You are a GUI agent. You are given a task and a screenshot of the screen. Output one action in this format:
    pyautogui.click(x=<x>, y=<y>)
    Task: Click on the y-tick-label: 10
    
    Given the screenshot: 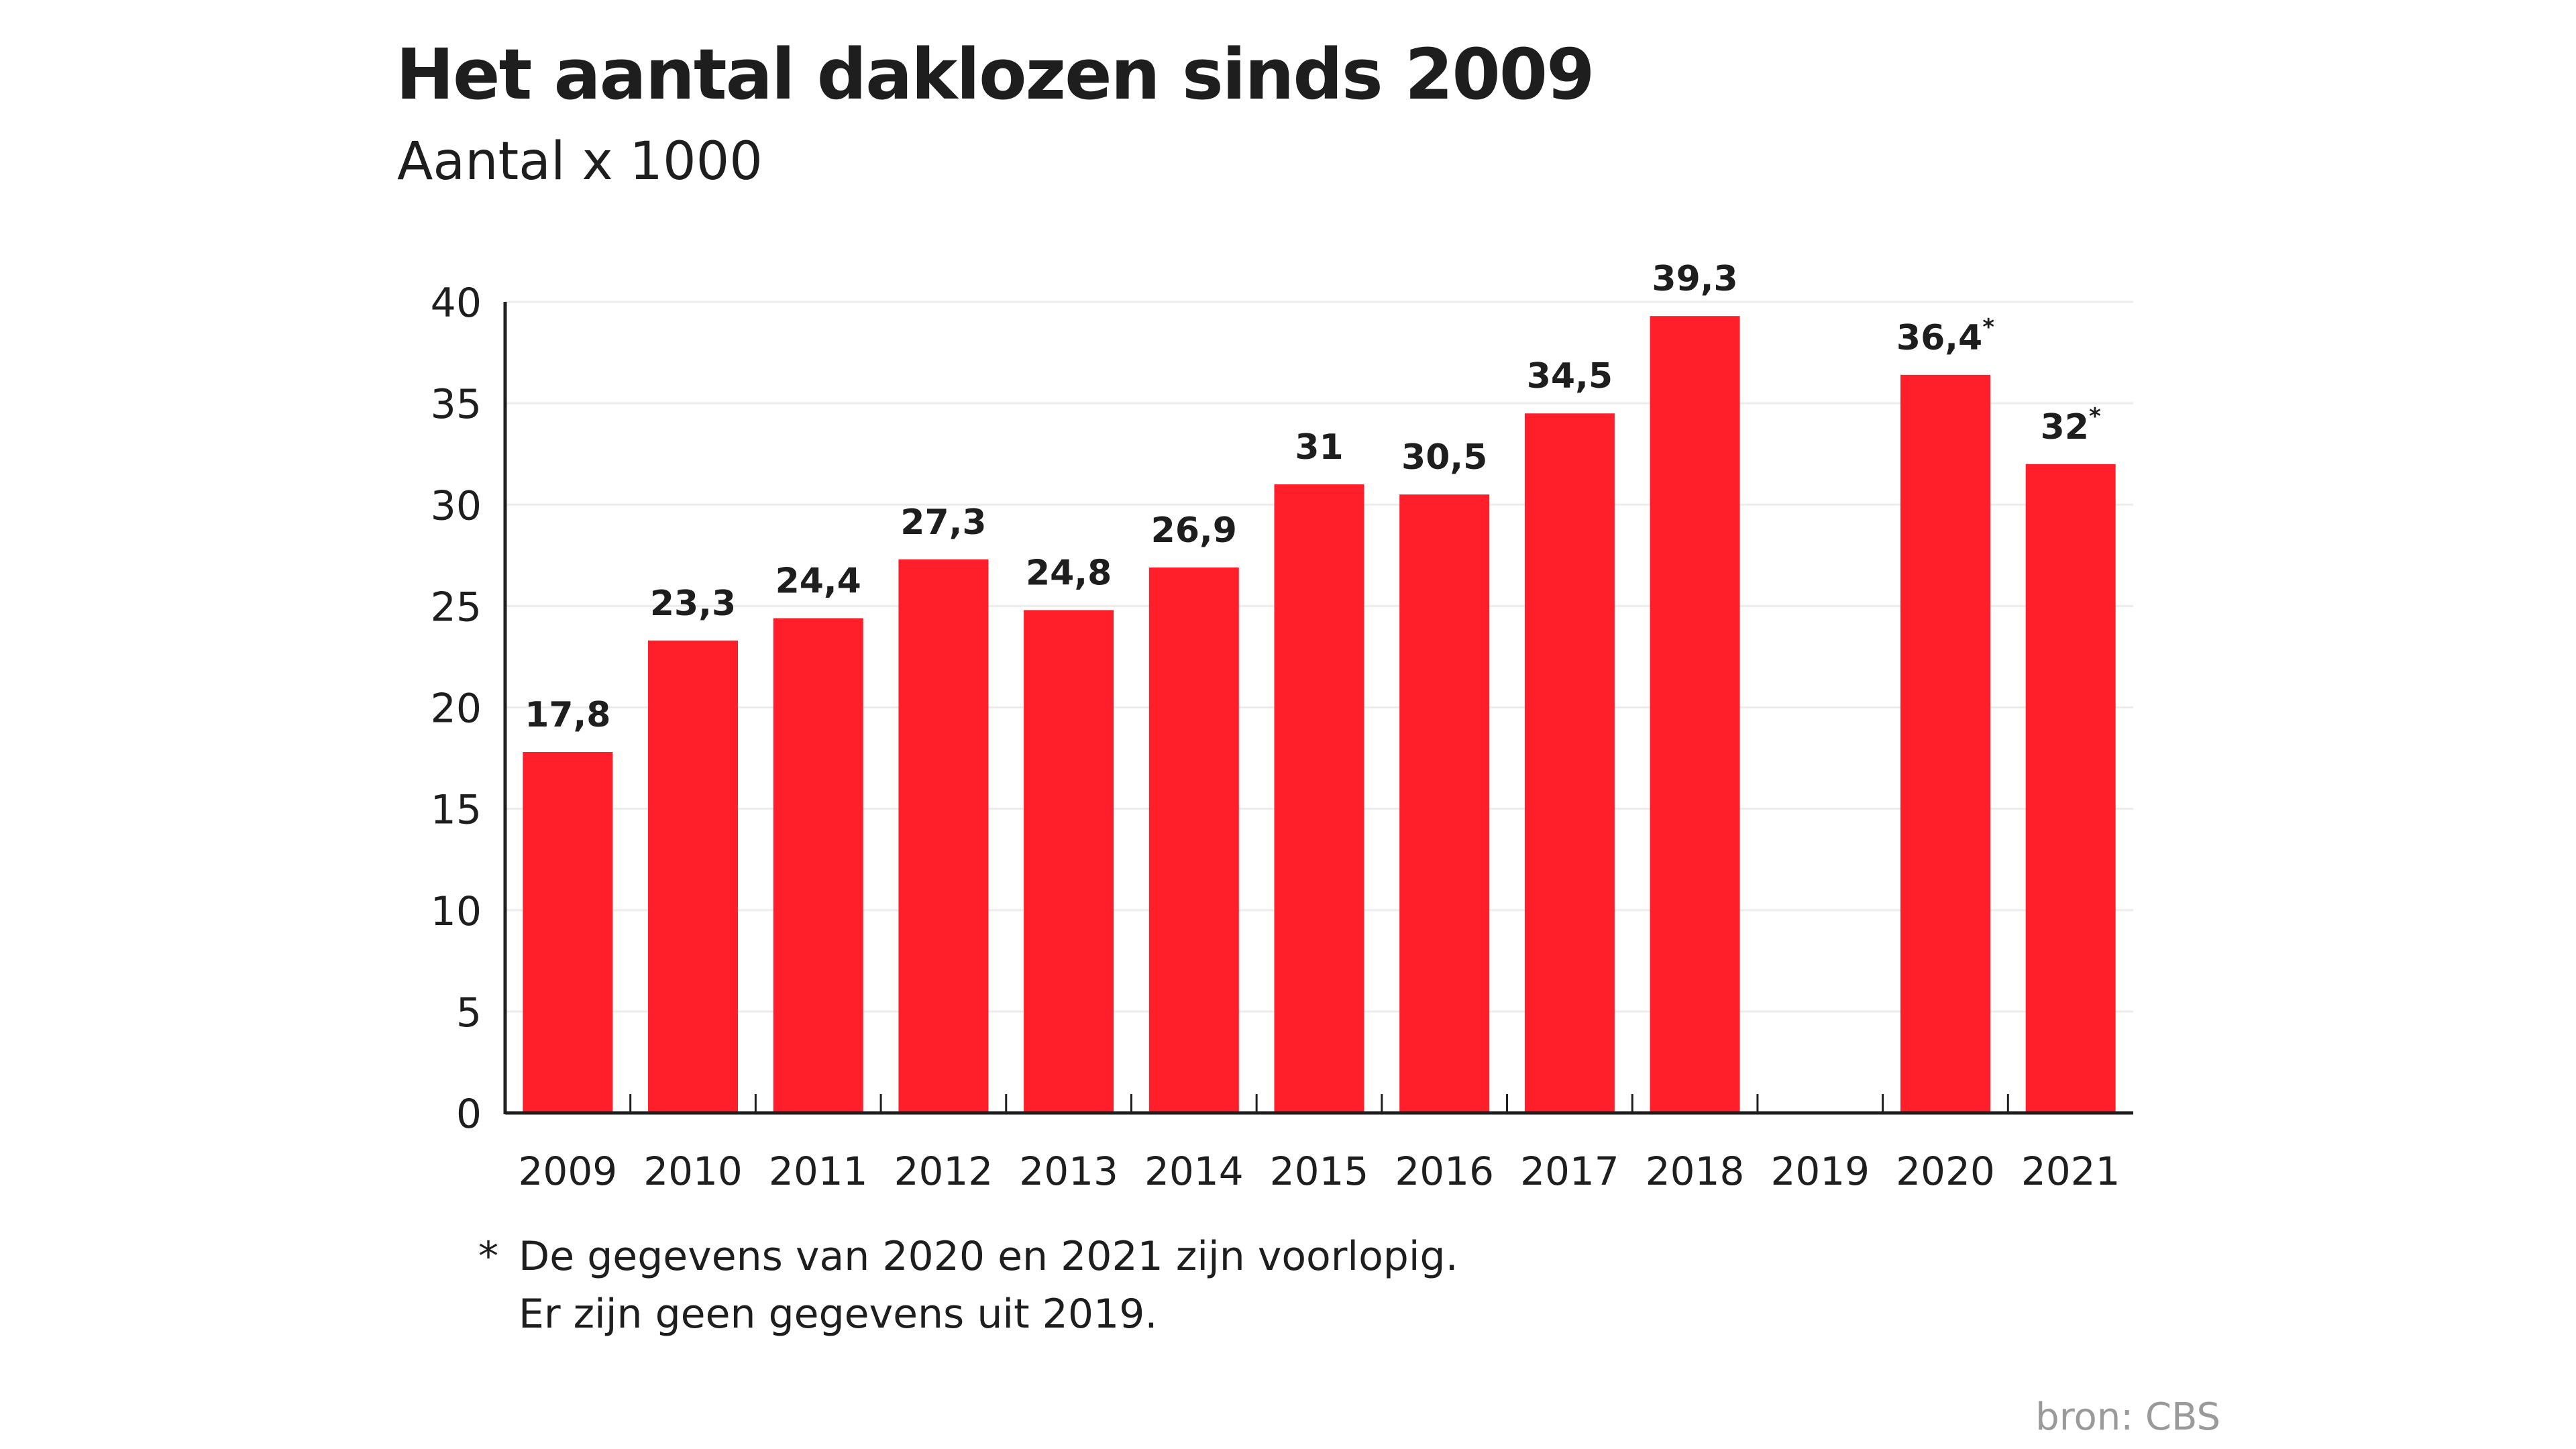 What is the action you would take?
    pyautogui.click(x=456, y=911)
    